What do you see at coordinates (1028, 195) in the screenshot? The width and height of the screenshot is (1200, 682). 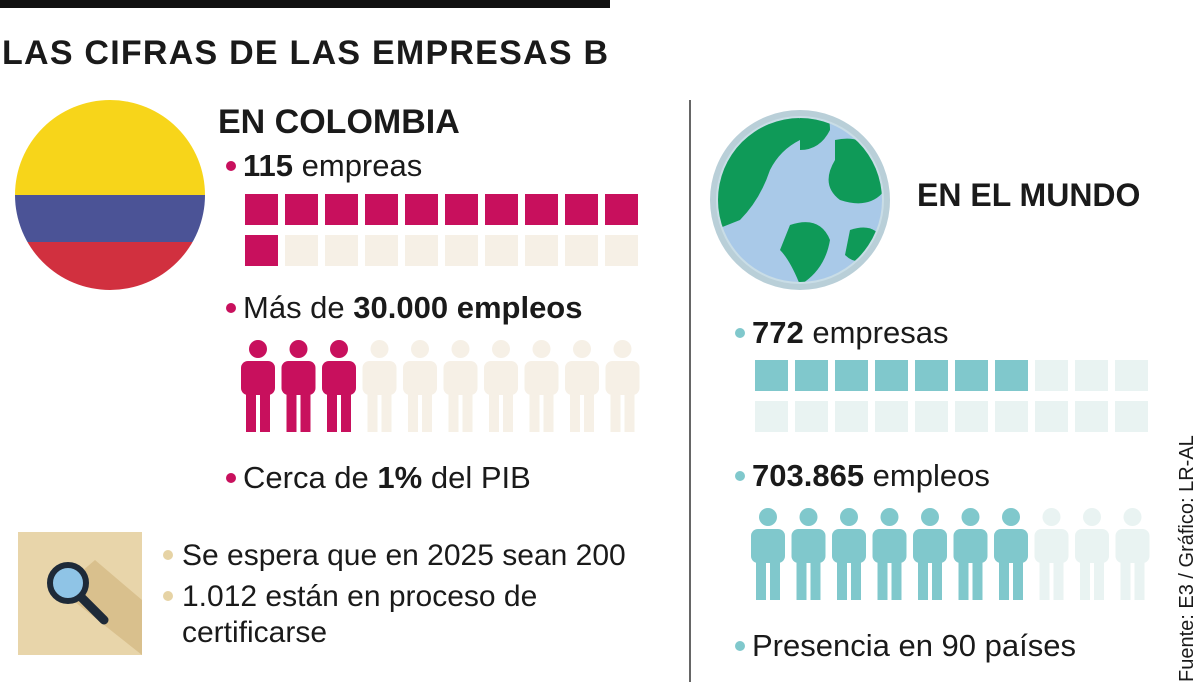 I see `section-heading: EN EL MUNDO` at bounding box center [1028, 195].